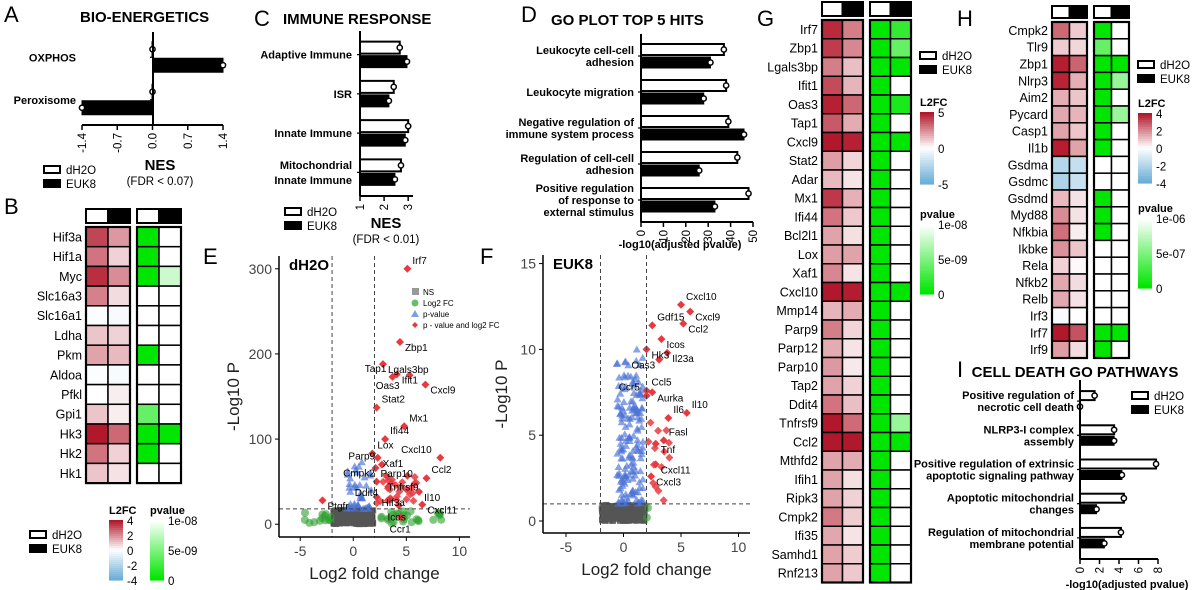 The height and width of the screenshot is (590, 1199). I want to click on labeled-point-cxcl10, so click(681, 304).